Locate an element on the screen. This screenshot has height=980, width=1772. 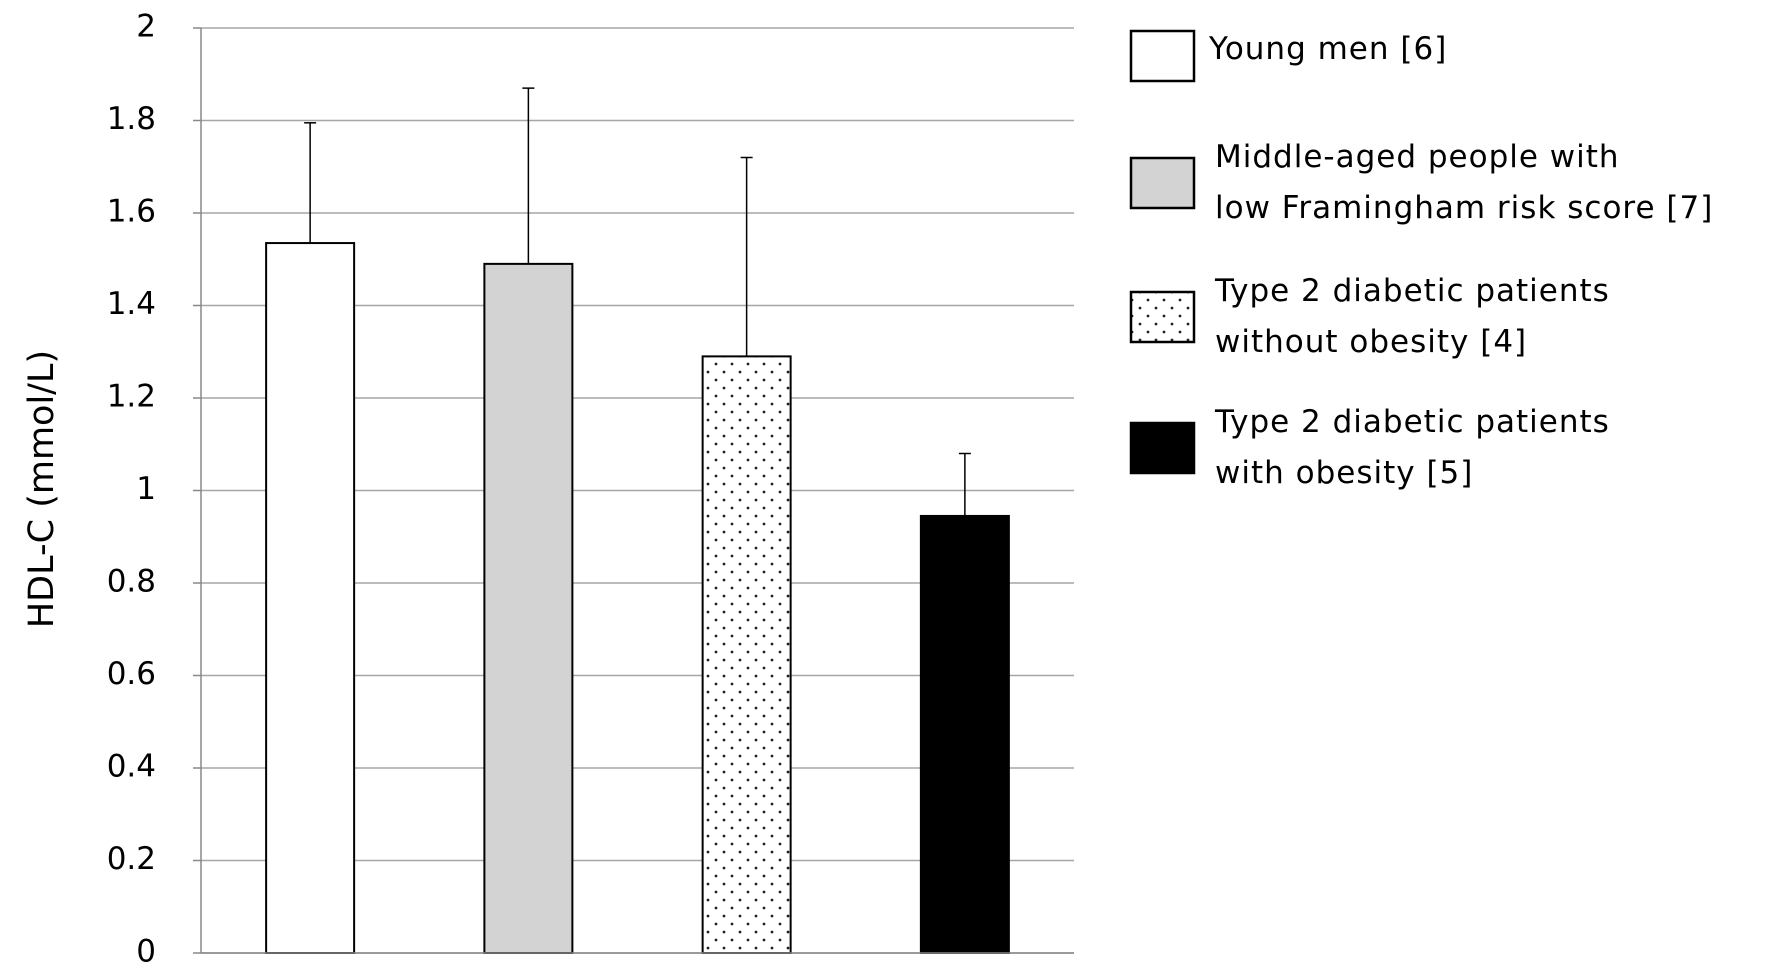
y-axis-title: HDL-C (mmol/L) is located at coordinates (42, 489).